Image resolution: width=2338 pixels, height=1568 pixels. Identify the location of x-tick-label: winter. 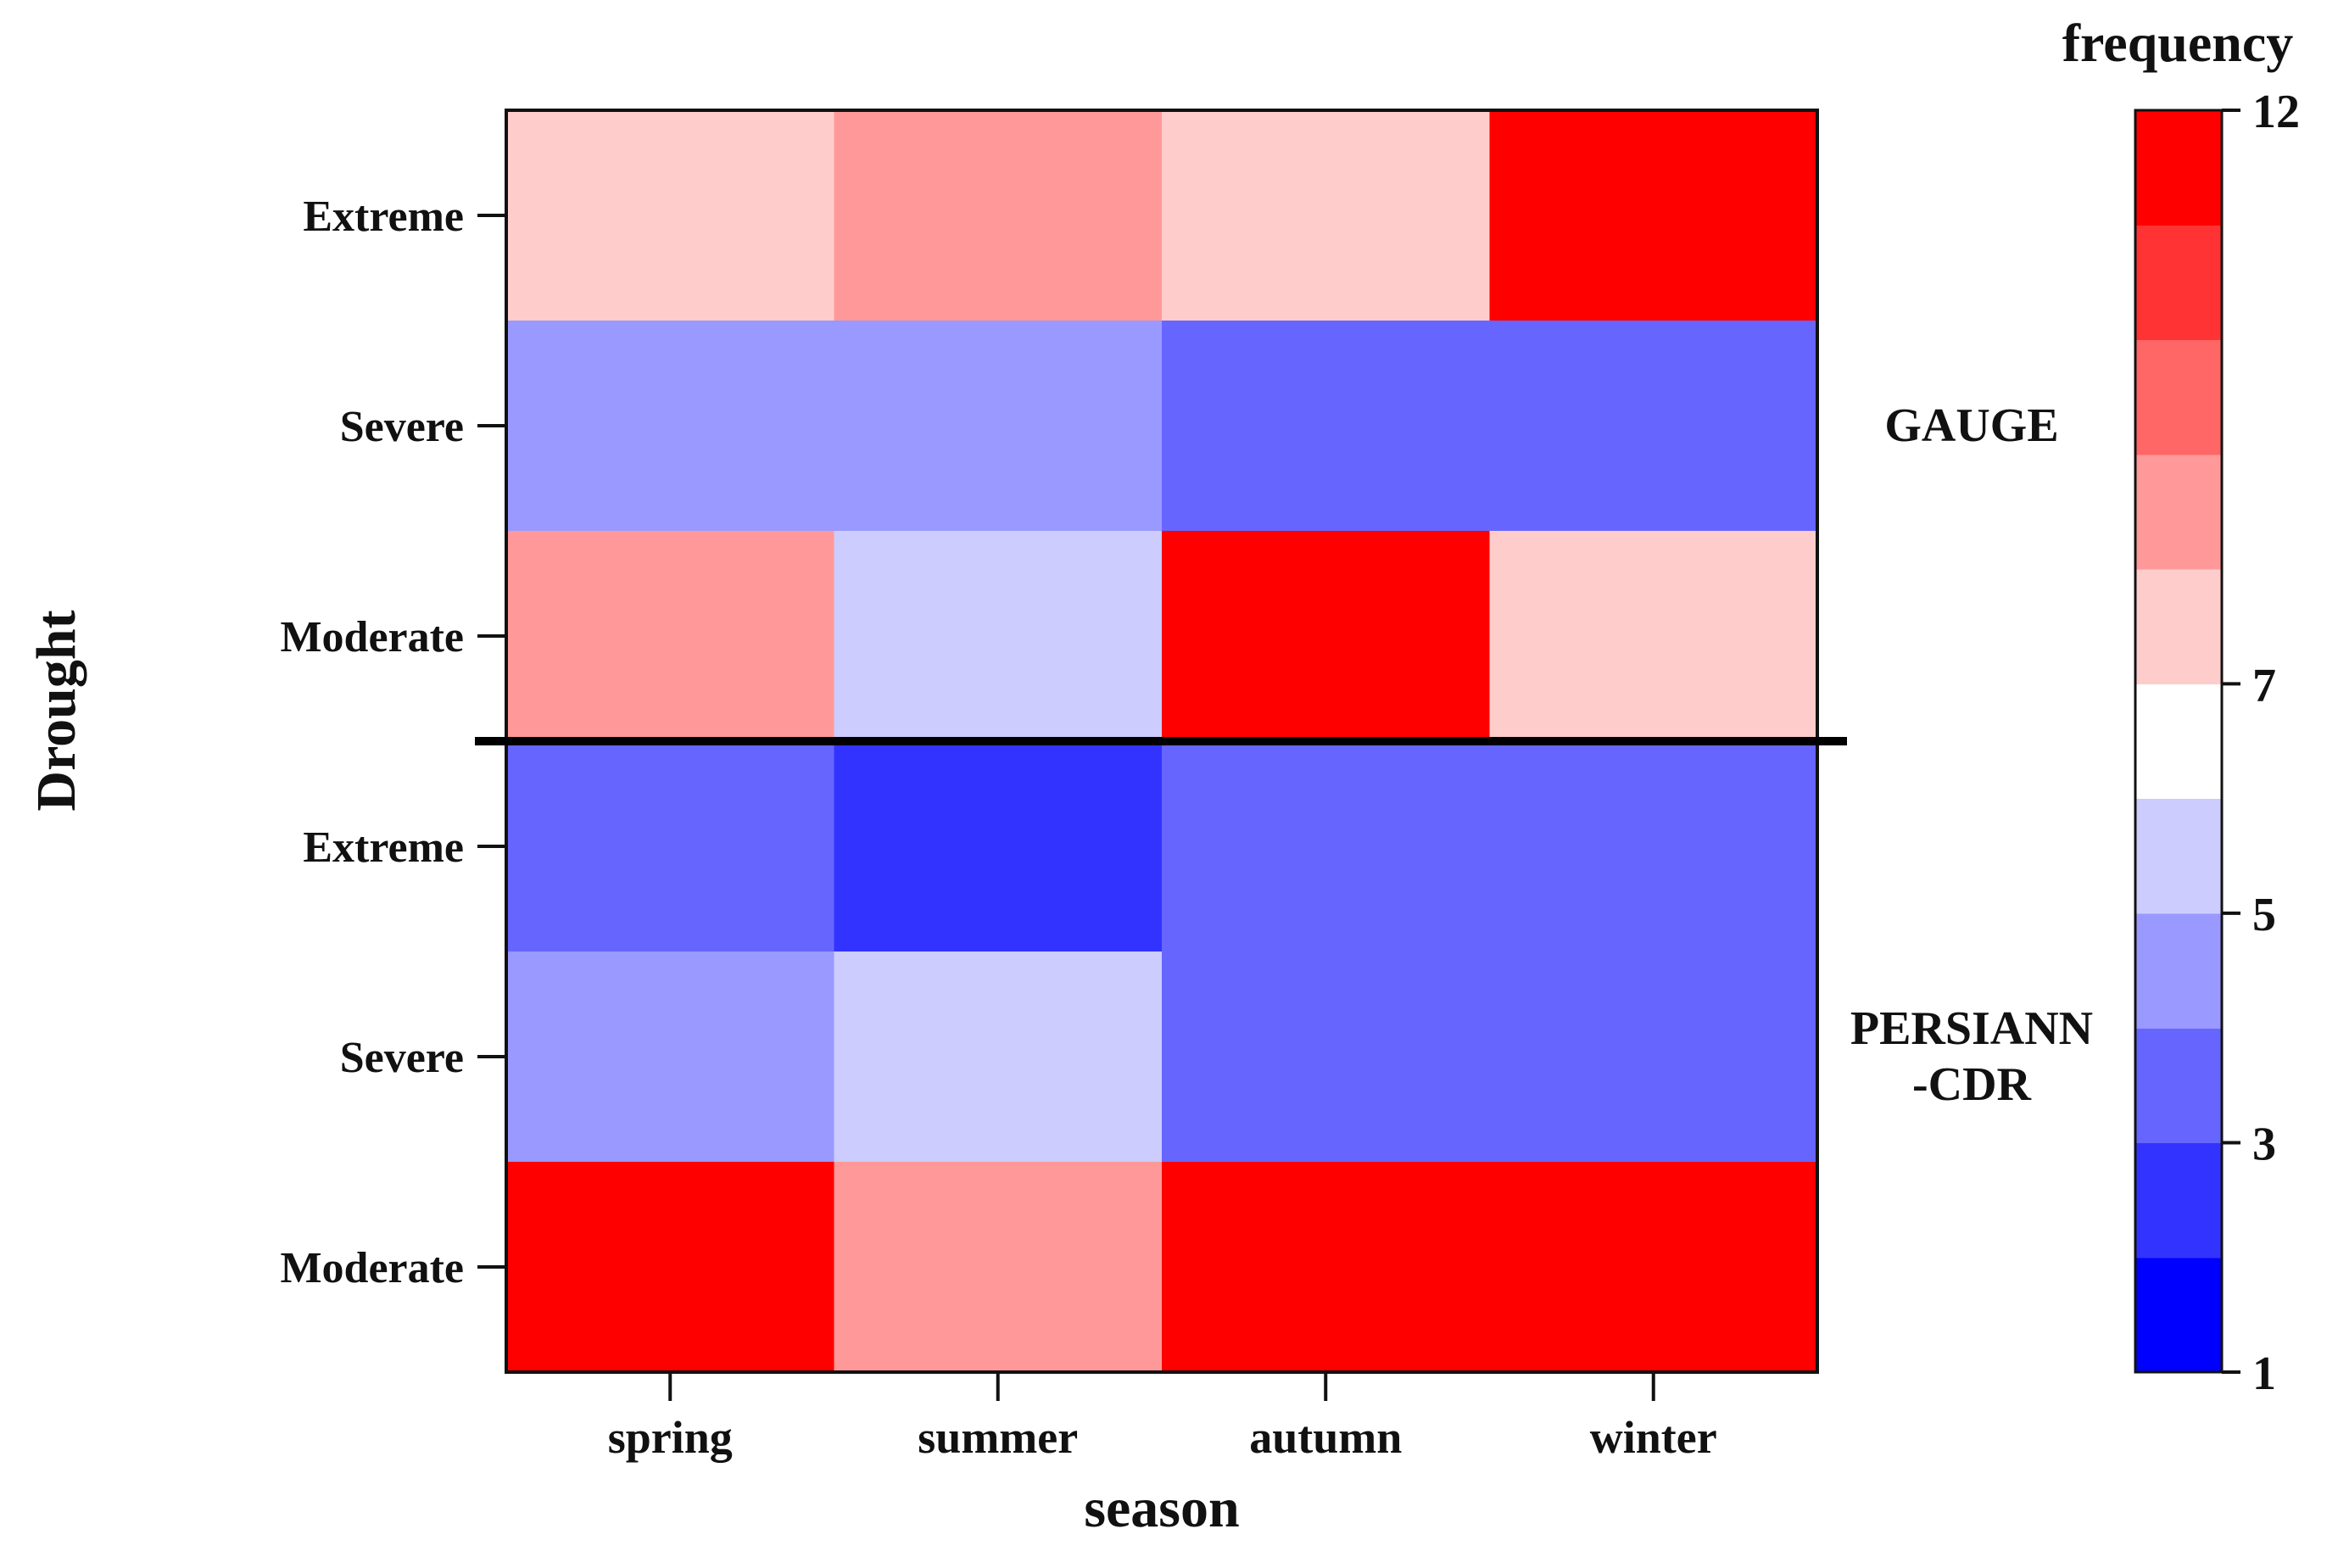
(1653, 1438).